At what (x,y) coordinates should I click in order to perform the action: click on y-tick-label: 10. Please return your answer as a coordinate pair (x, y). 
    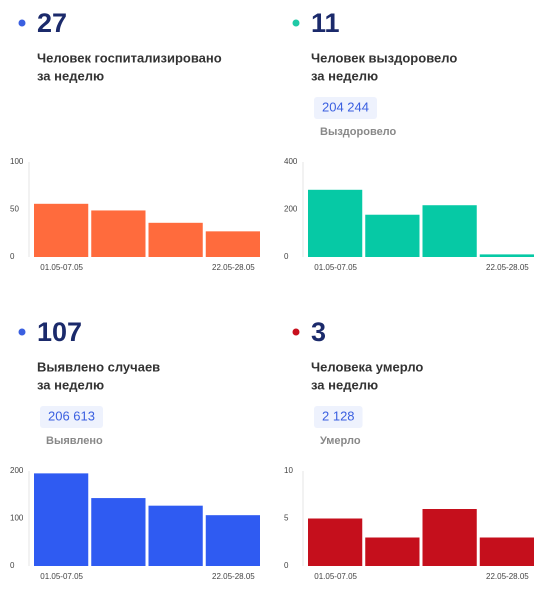
    Looking at the image, I should click on (288, 470).